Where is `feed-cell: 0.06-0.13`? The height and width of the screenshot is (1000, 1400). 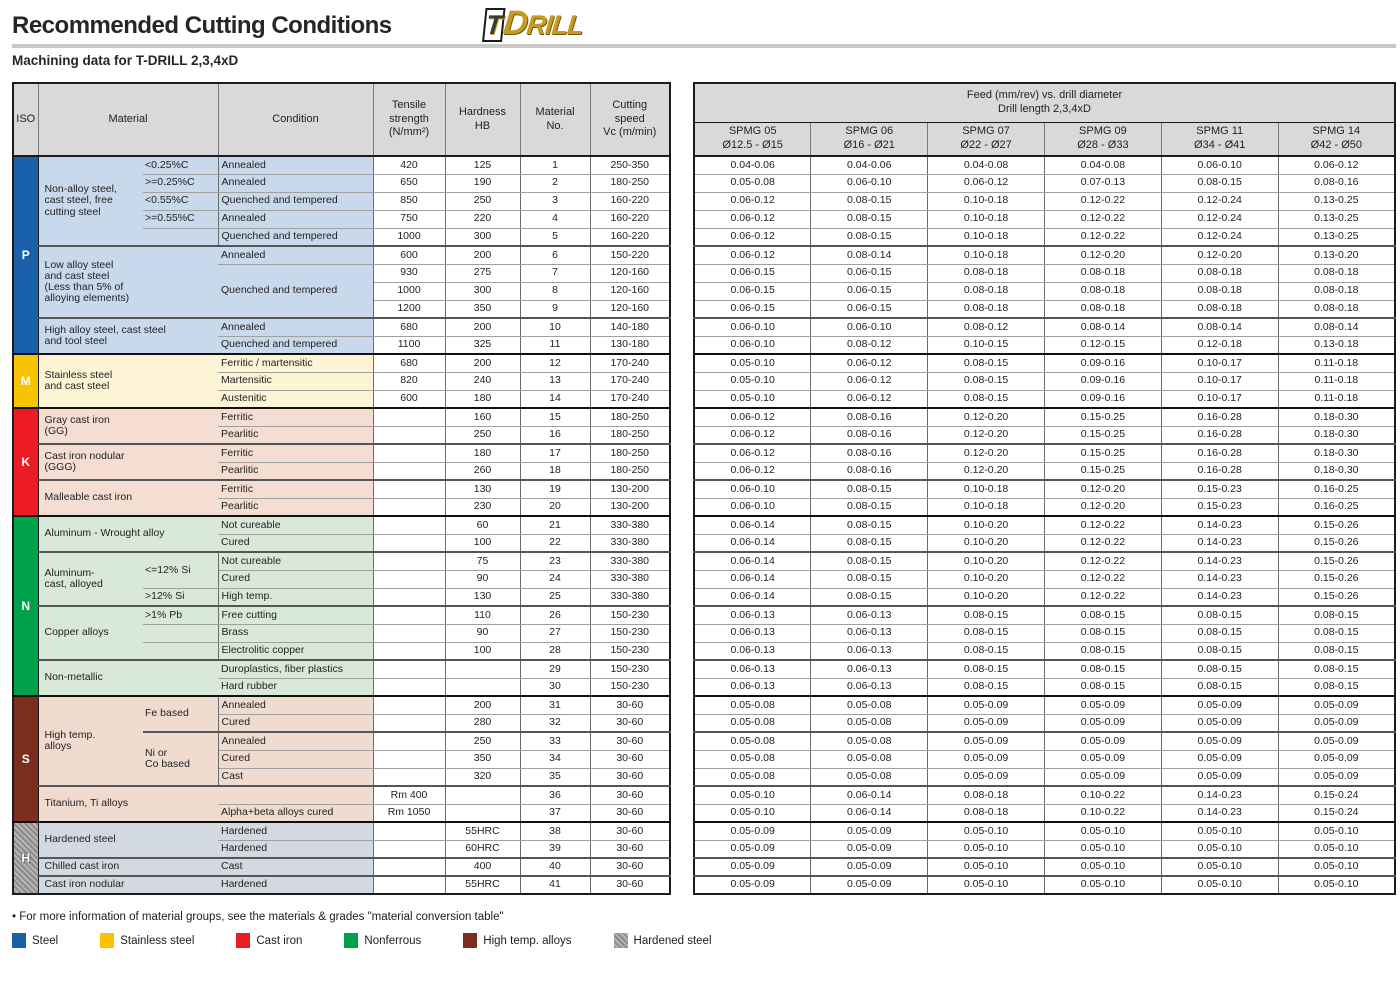
feed-cell: 0.06-0.13 is located at coordinates (753, 615).